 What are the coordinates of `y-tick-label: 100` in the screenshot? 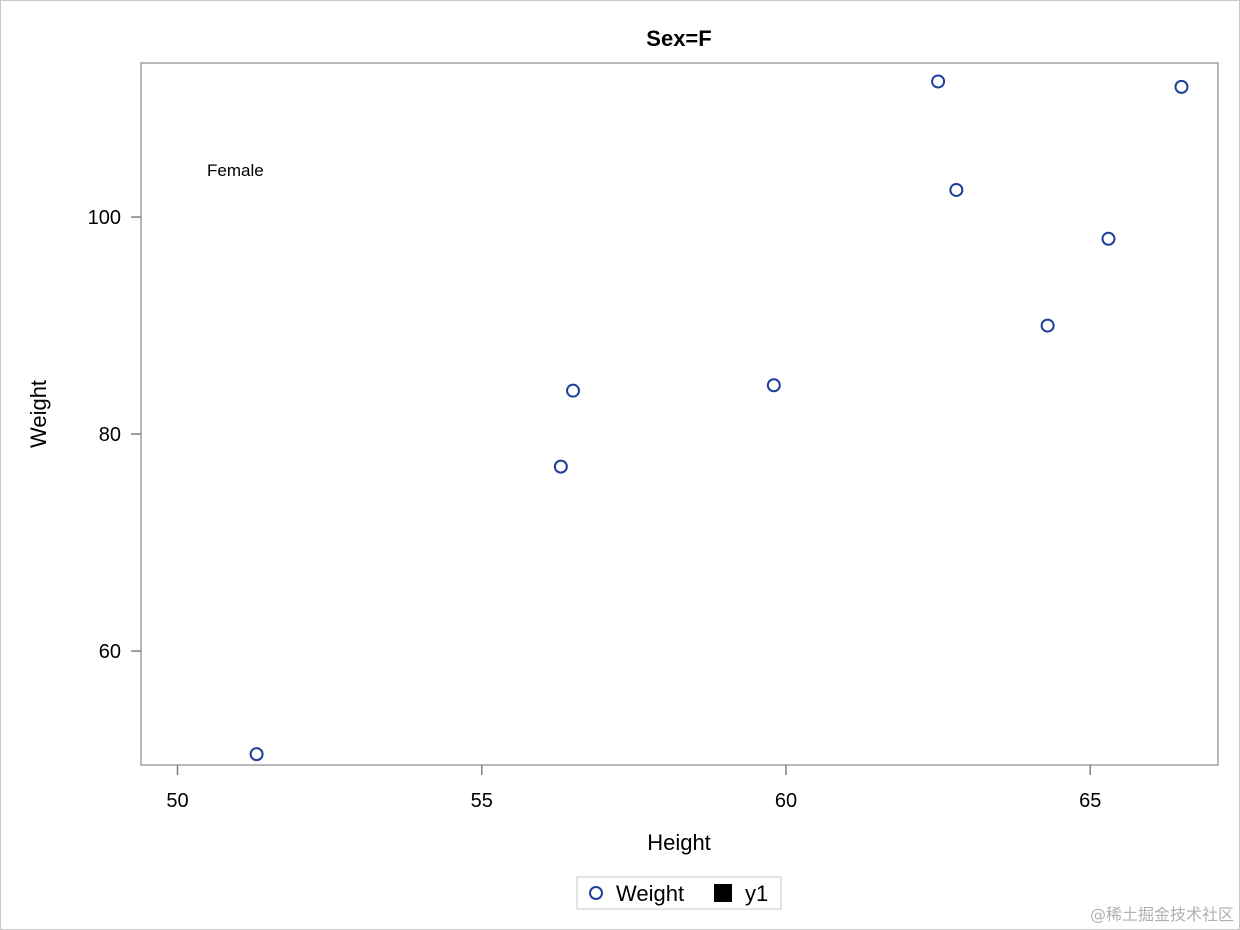 It's located at (104, 218).